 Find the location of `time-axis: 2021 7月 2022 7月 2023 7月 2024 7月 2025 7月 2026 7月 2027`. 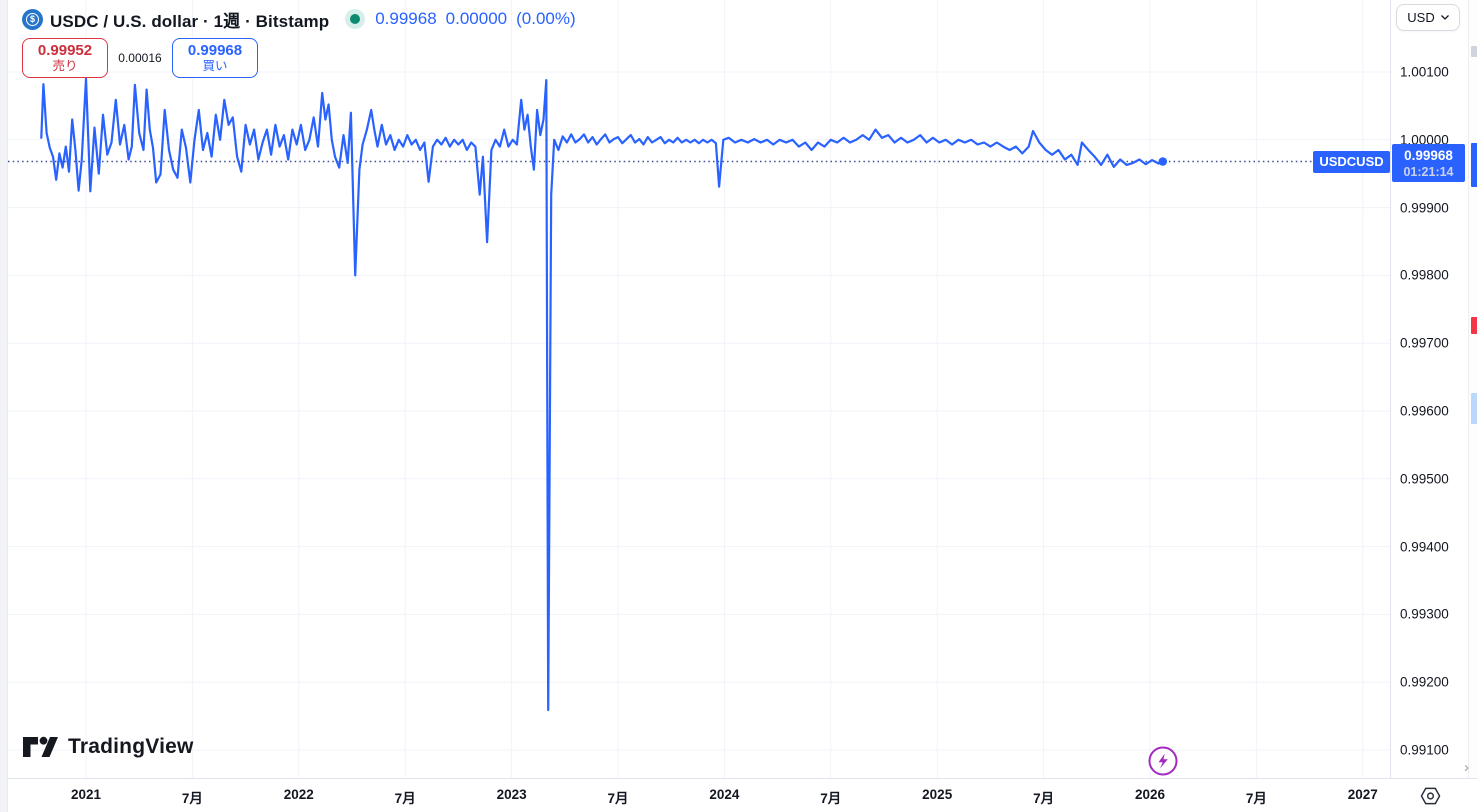

time-axis: 2021 7月 2022 7月 2023 7月 2024 7月 2025 7月 2026 7月 2027 is located at coordinates (738, 795).